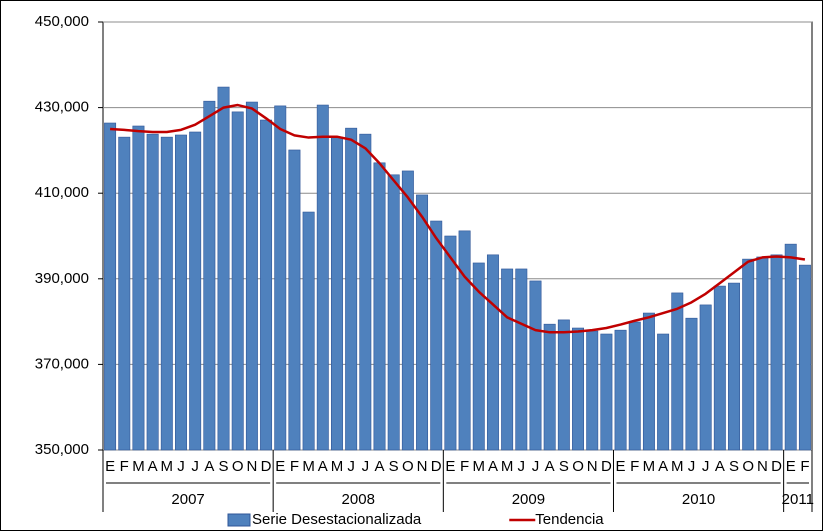  I want to click on y-tick-label: 390,000, so click(62, 278).